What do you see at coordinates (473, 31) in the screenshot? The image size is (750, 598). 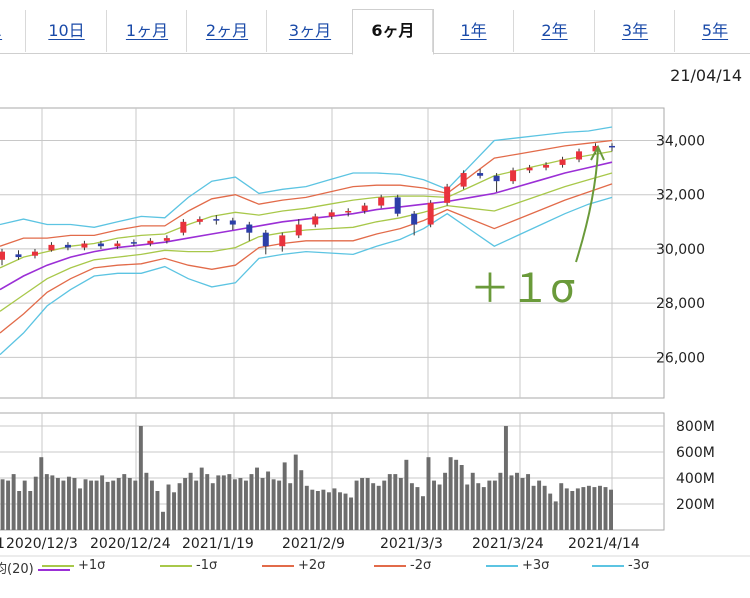 I see `tab-6: 1年` at bounding box center [473, 31].